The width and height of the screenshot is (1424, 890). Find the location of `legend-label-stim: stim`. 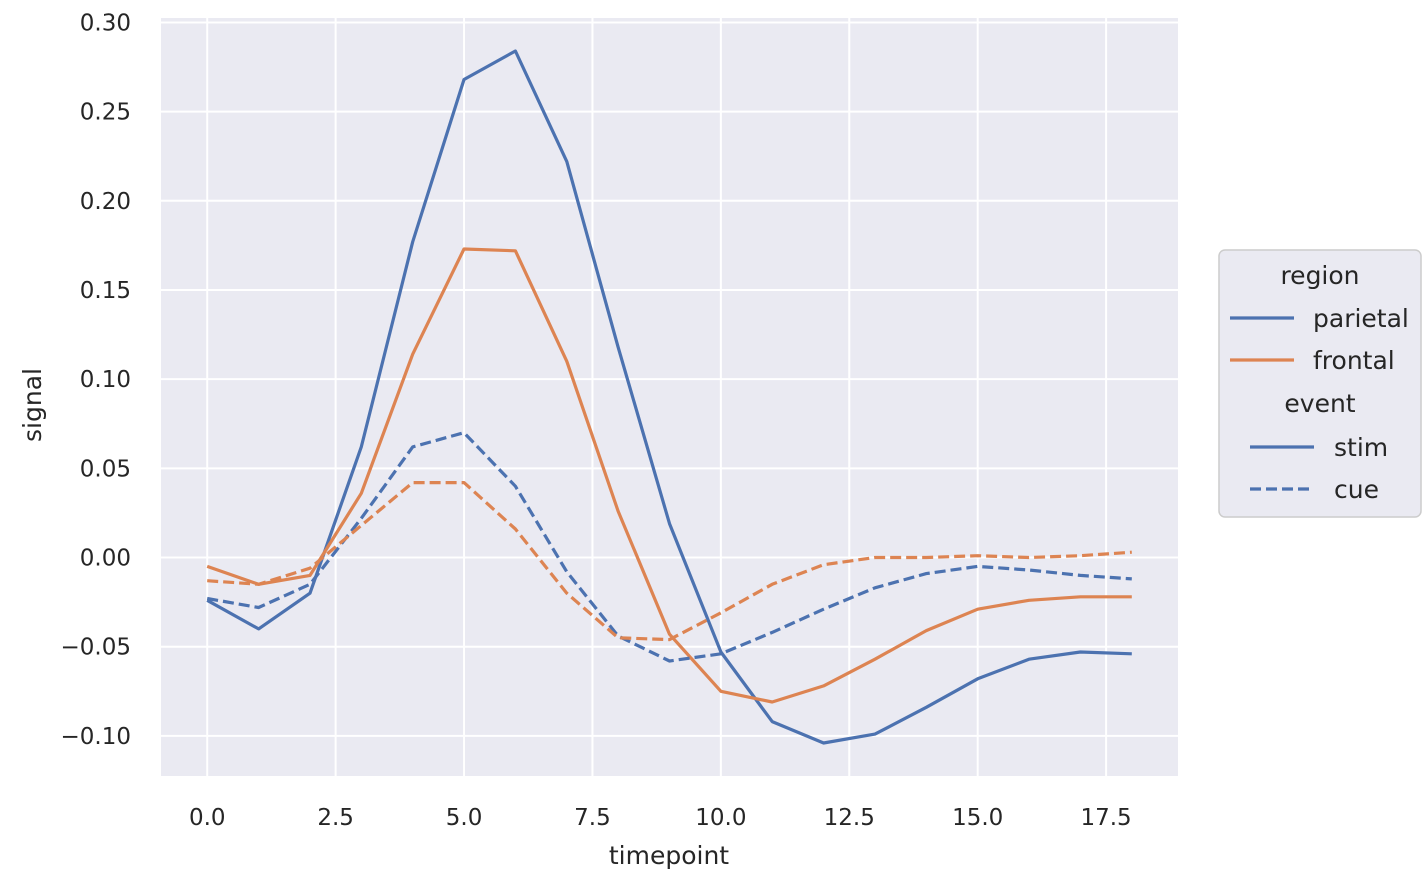

legend-label-stim: stim is located at coordinates (1361, 447).